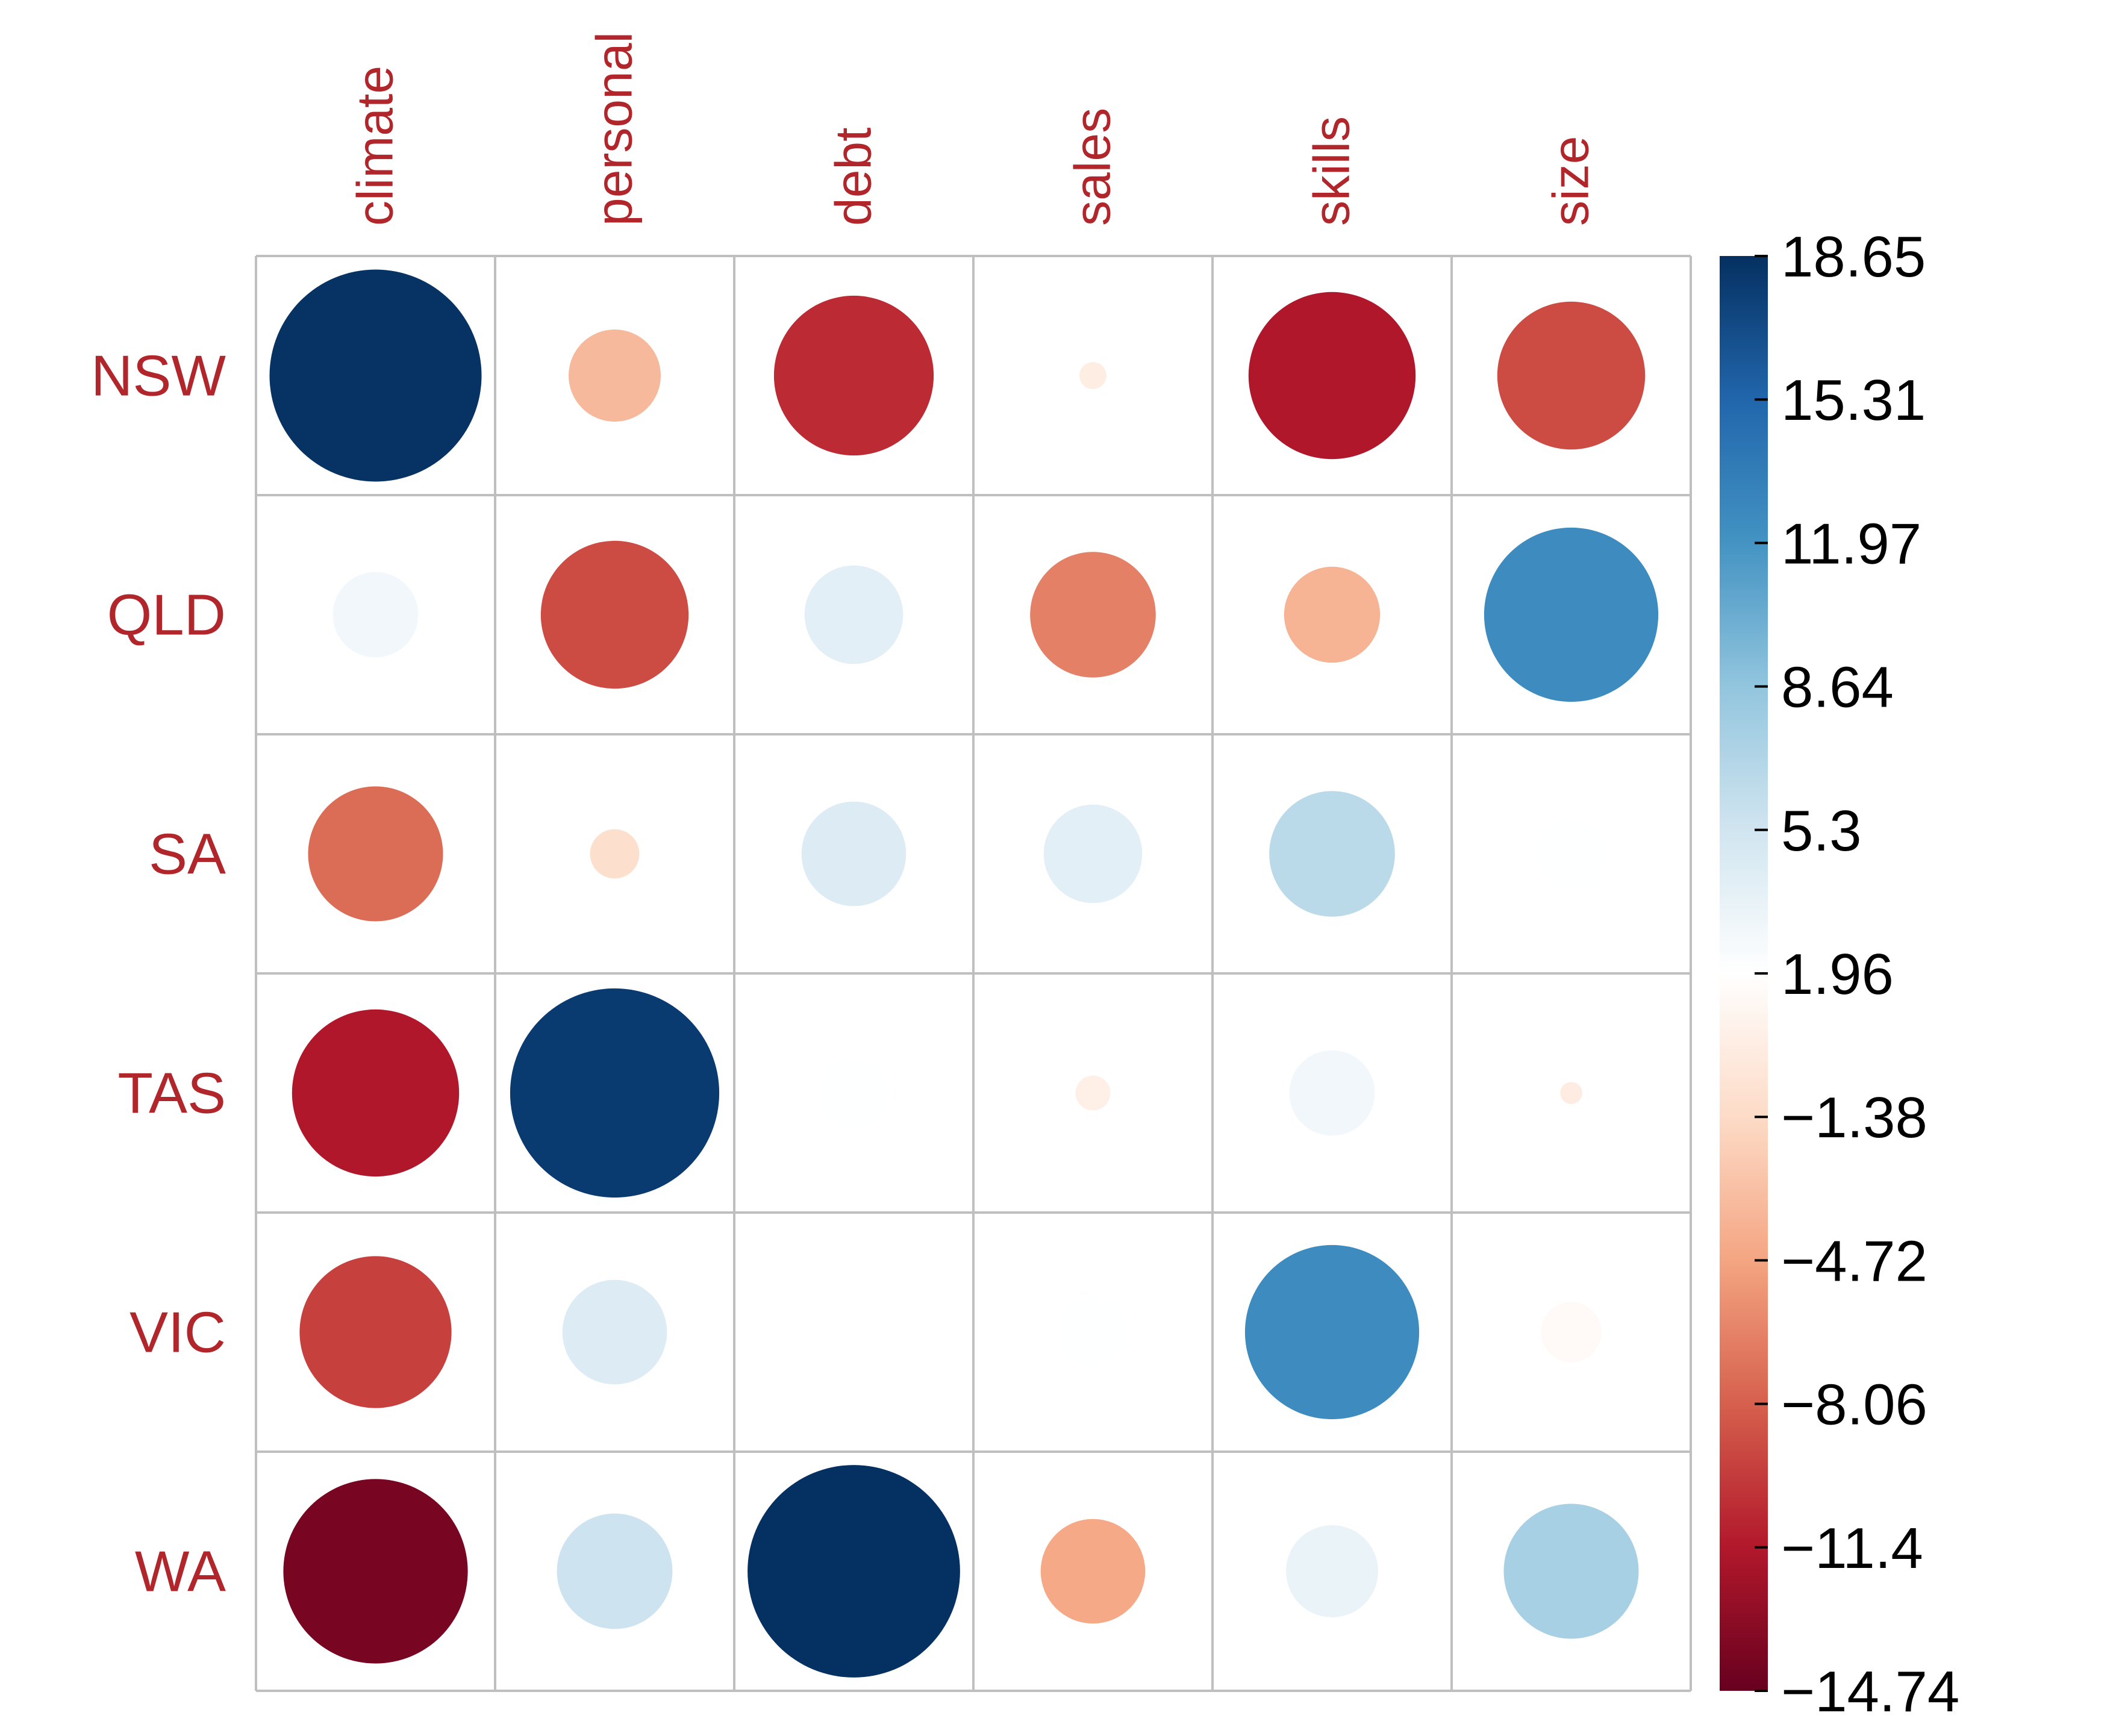 This screenshot has height=1736, width=2116. Describe the element at coordinates (1571, 614) in the screenshot. I see `circle-qld-size` at that location.